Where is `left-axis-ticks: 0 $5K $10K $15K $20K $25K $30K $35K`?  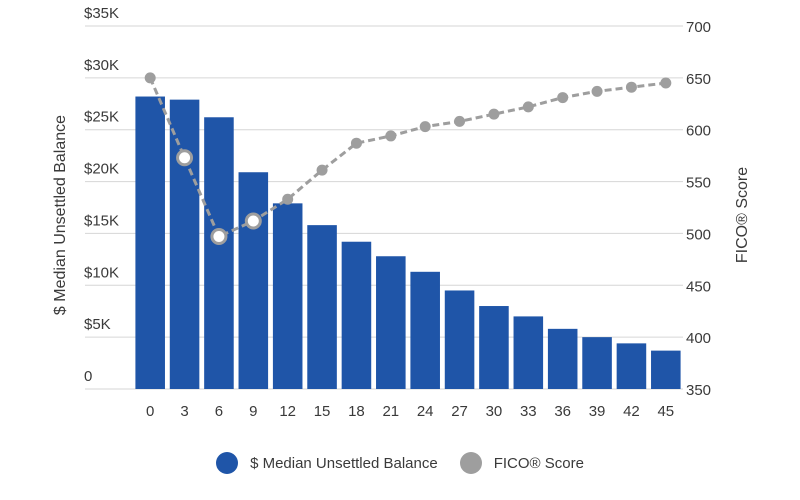 left-axis-ticks: 0 $5K $10K $15K $20K $25K $30K $35K is located at coordinates (101, 195).